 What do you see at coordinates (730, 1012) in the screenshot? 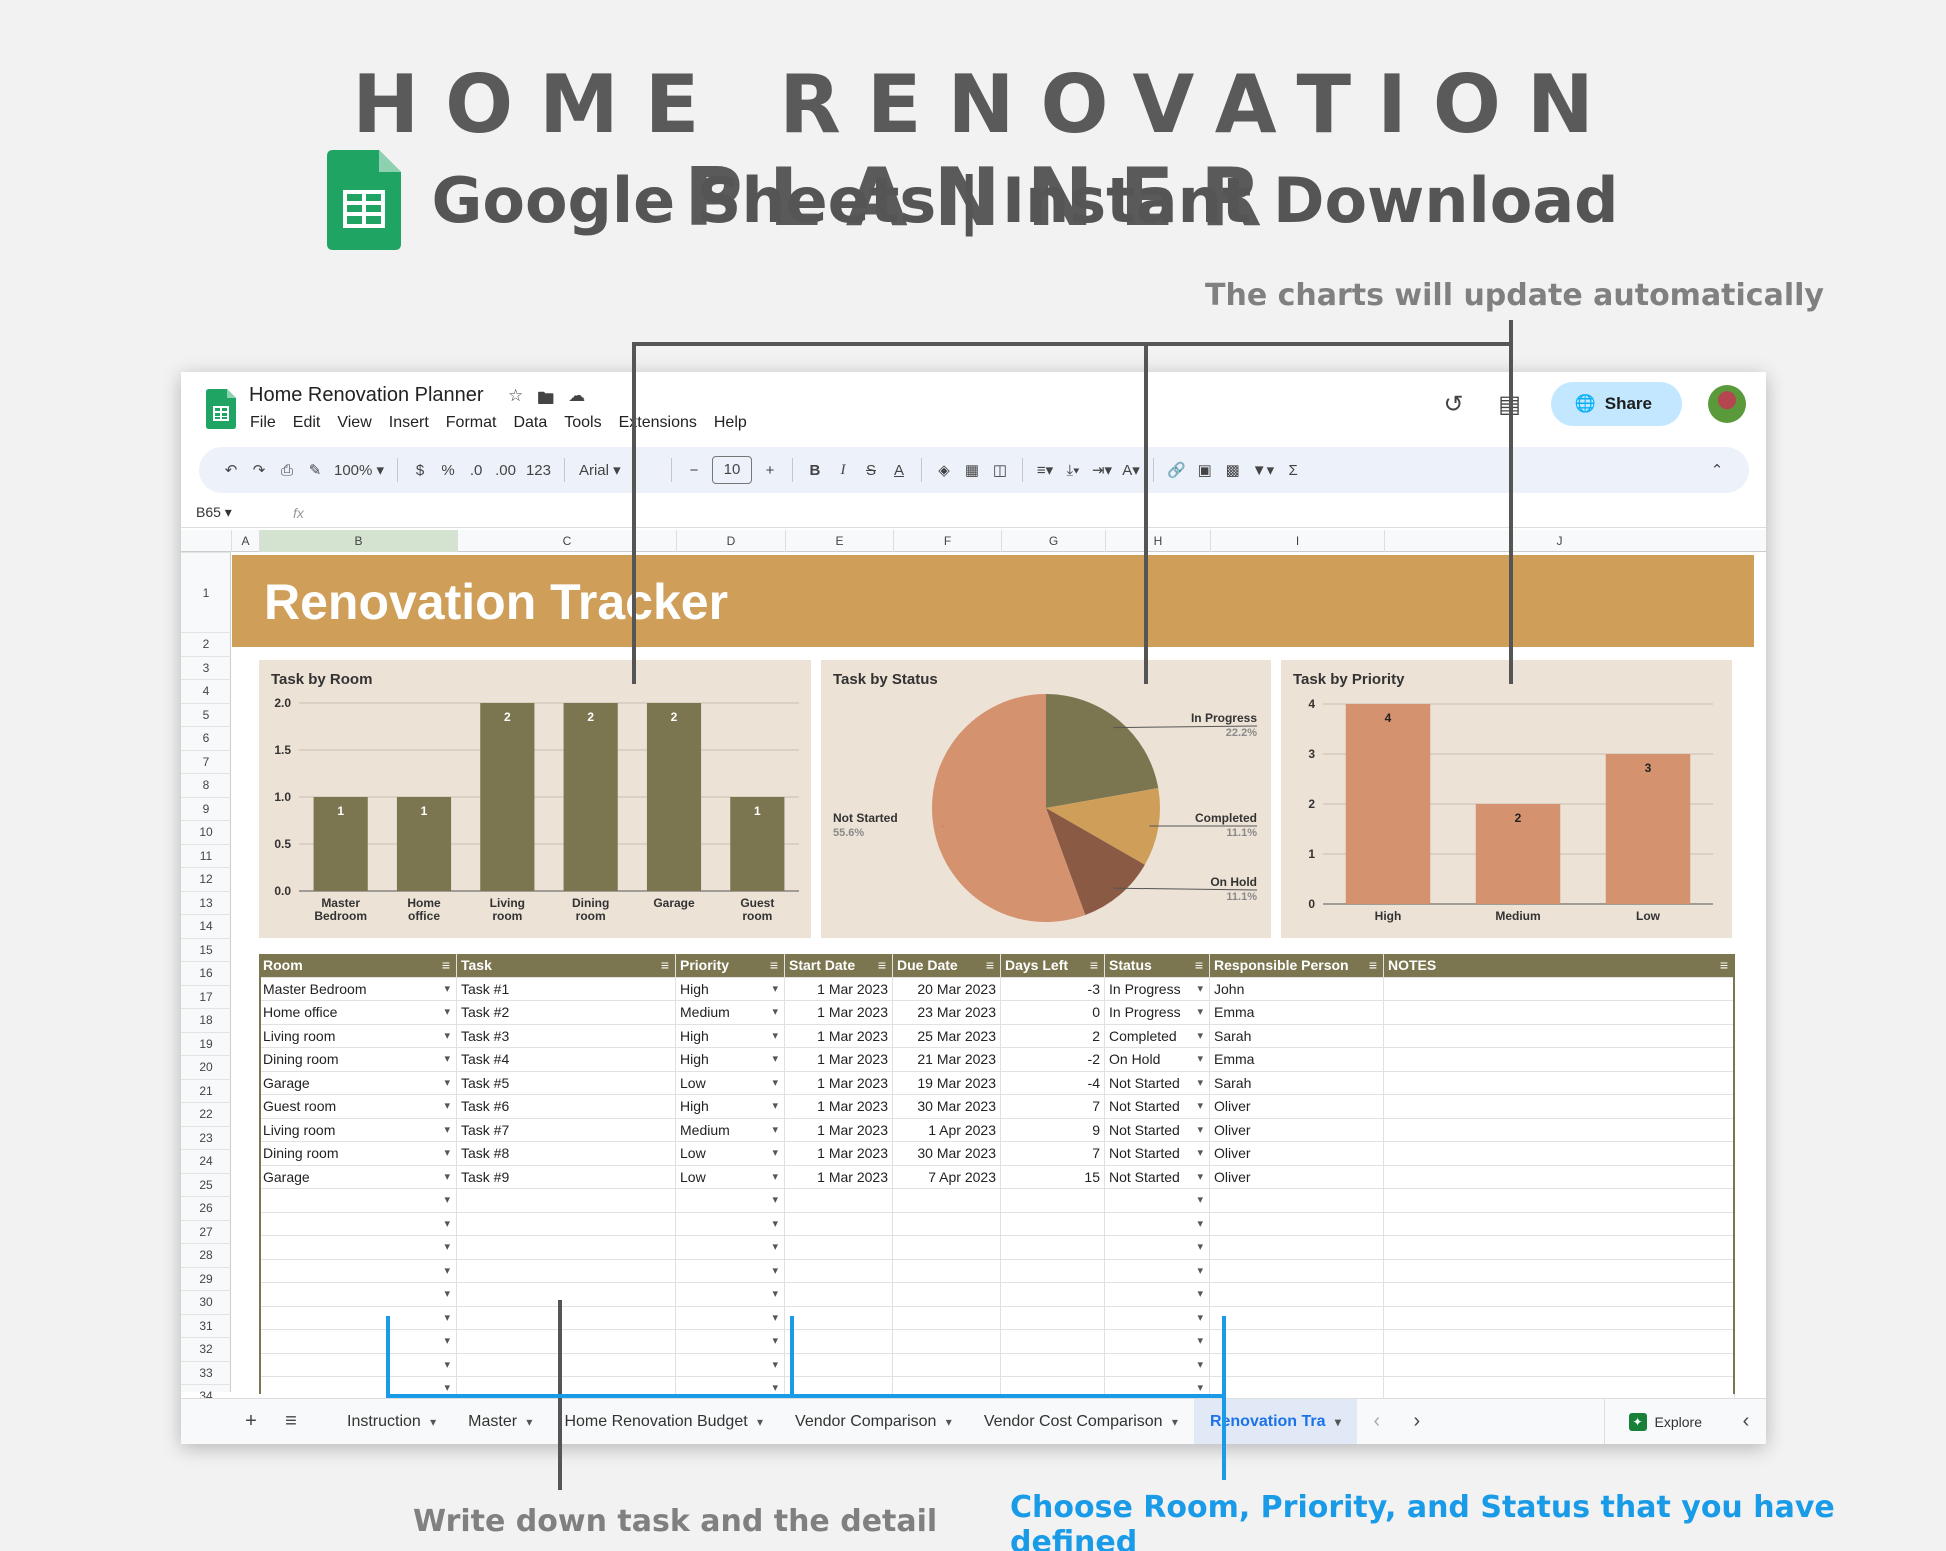
I see `table-cell: Medium` at bounding box center [730, 1012].